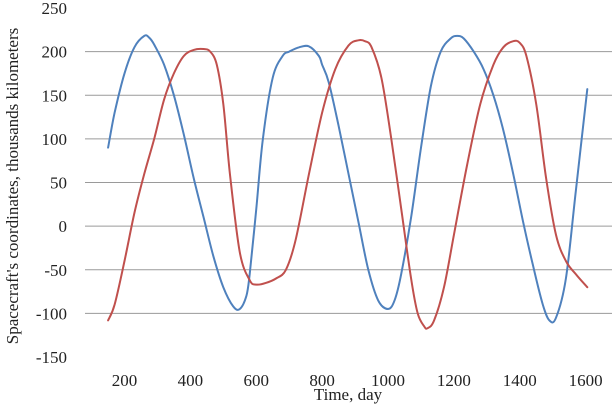 The width and height of the screenshot is (616, 407). What do you see at coordinates (191, 380) in the screenshot?
I see `x-tick-label: 400` at bounding box center [191, 380].